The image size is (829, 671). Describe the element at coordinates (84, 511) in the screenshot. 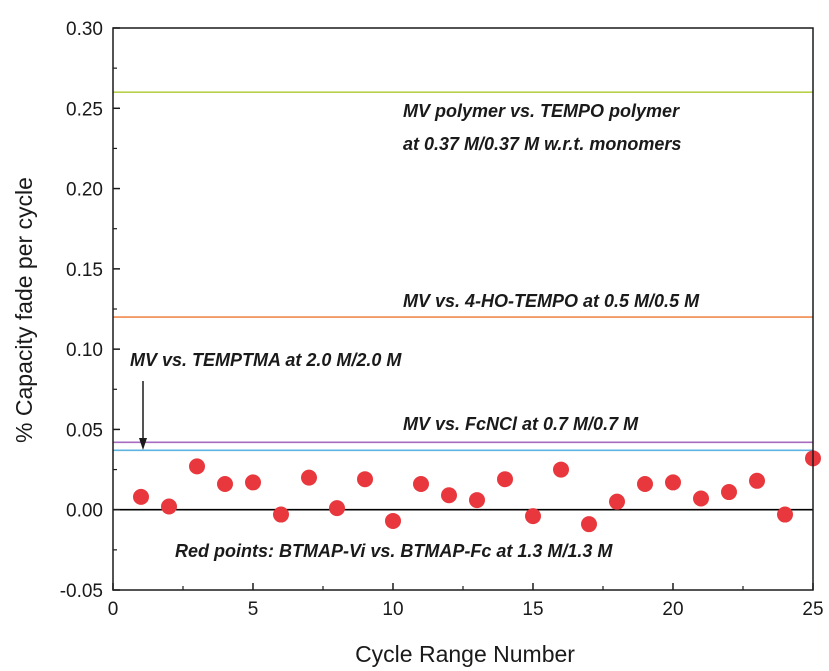

I see `y-tick-label: 0.00` at that location.